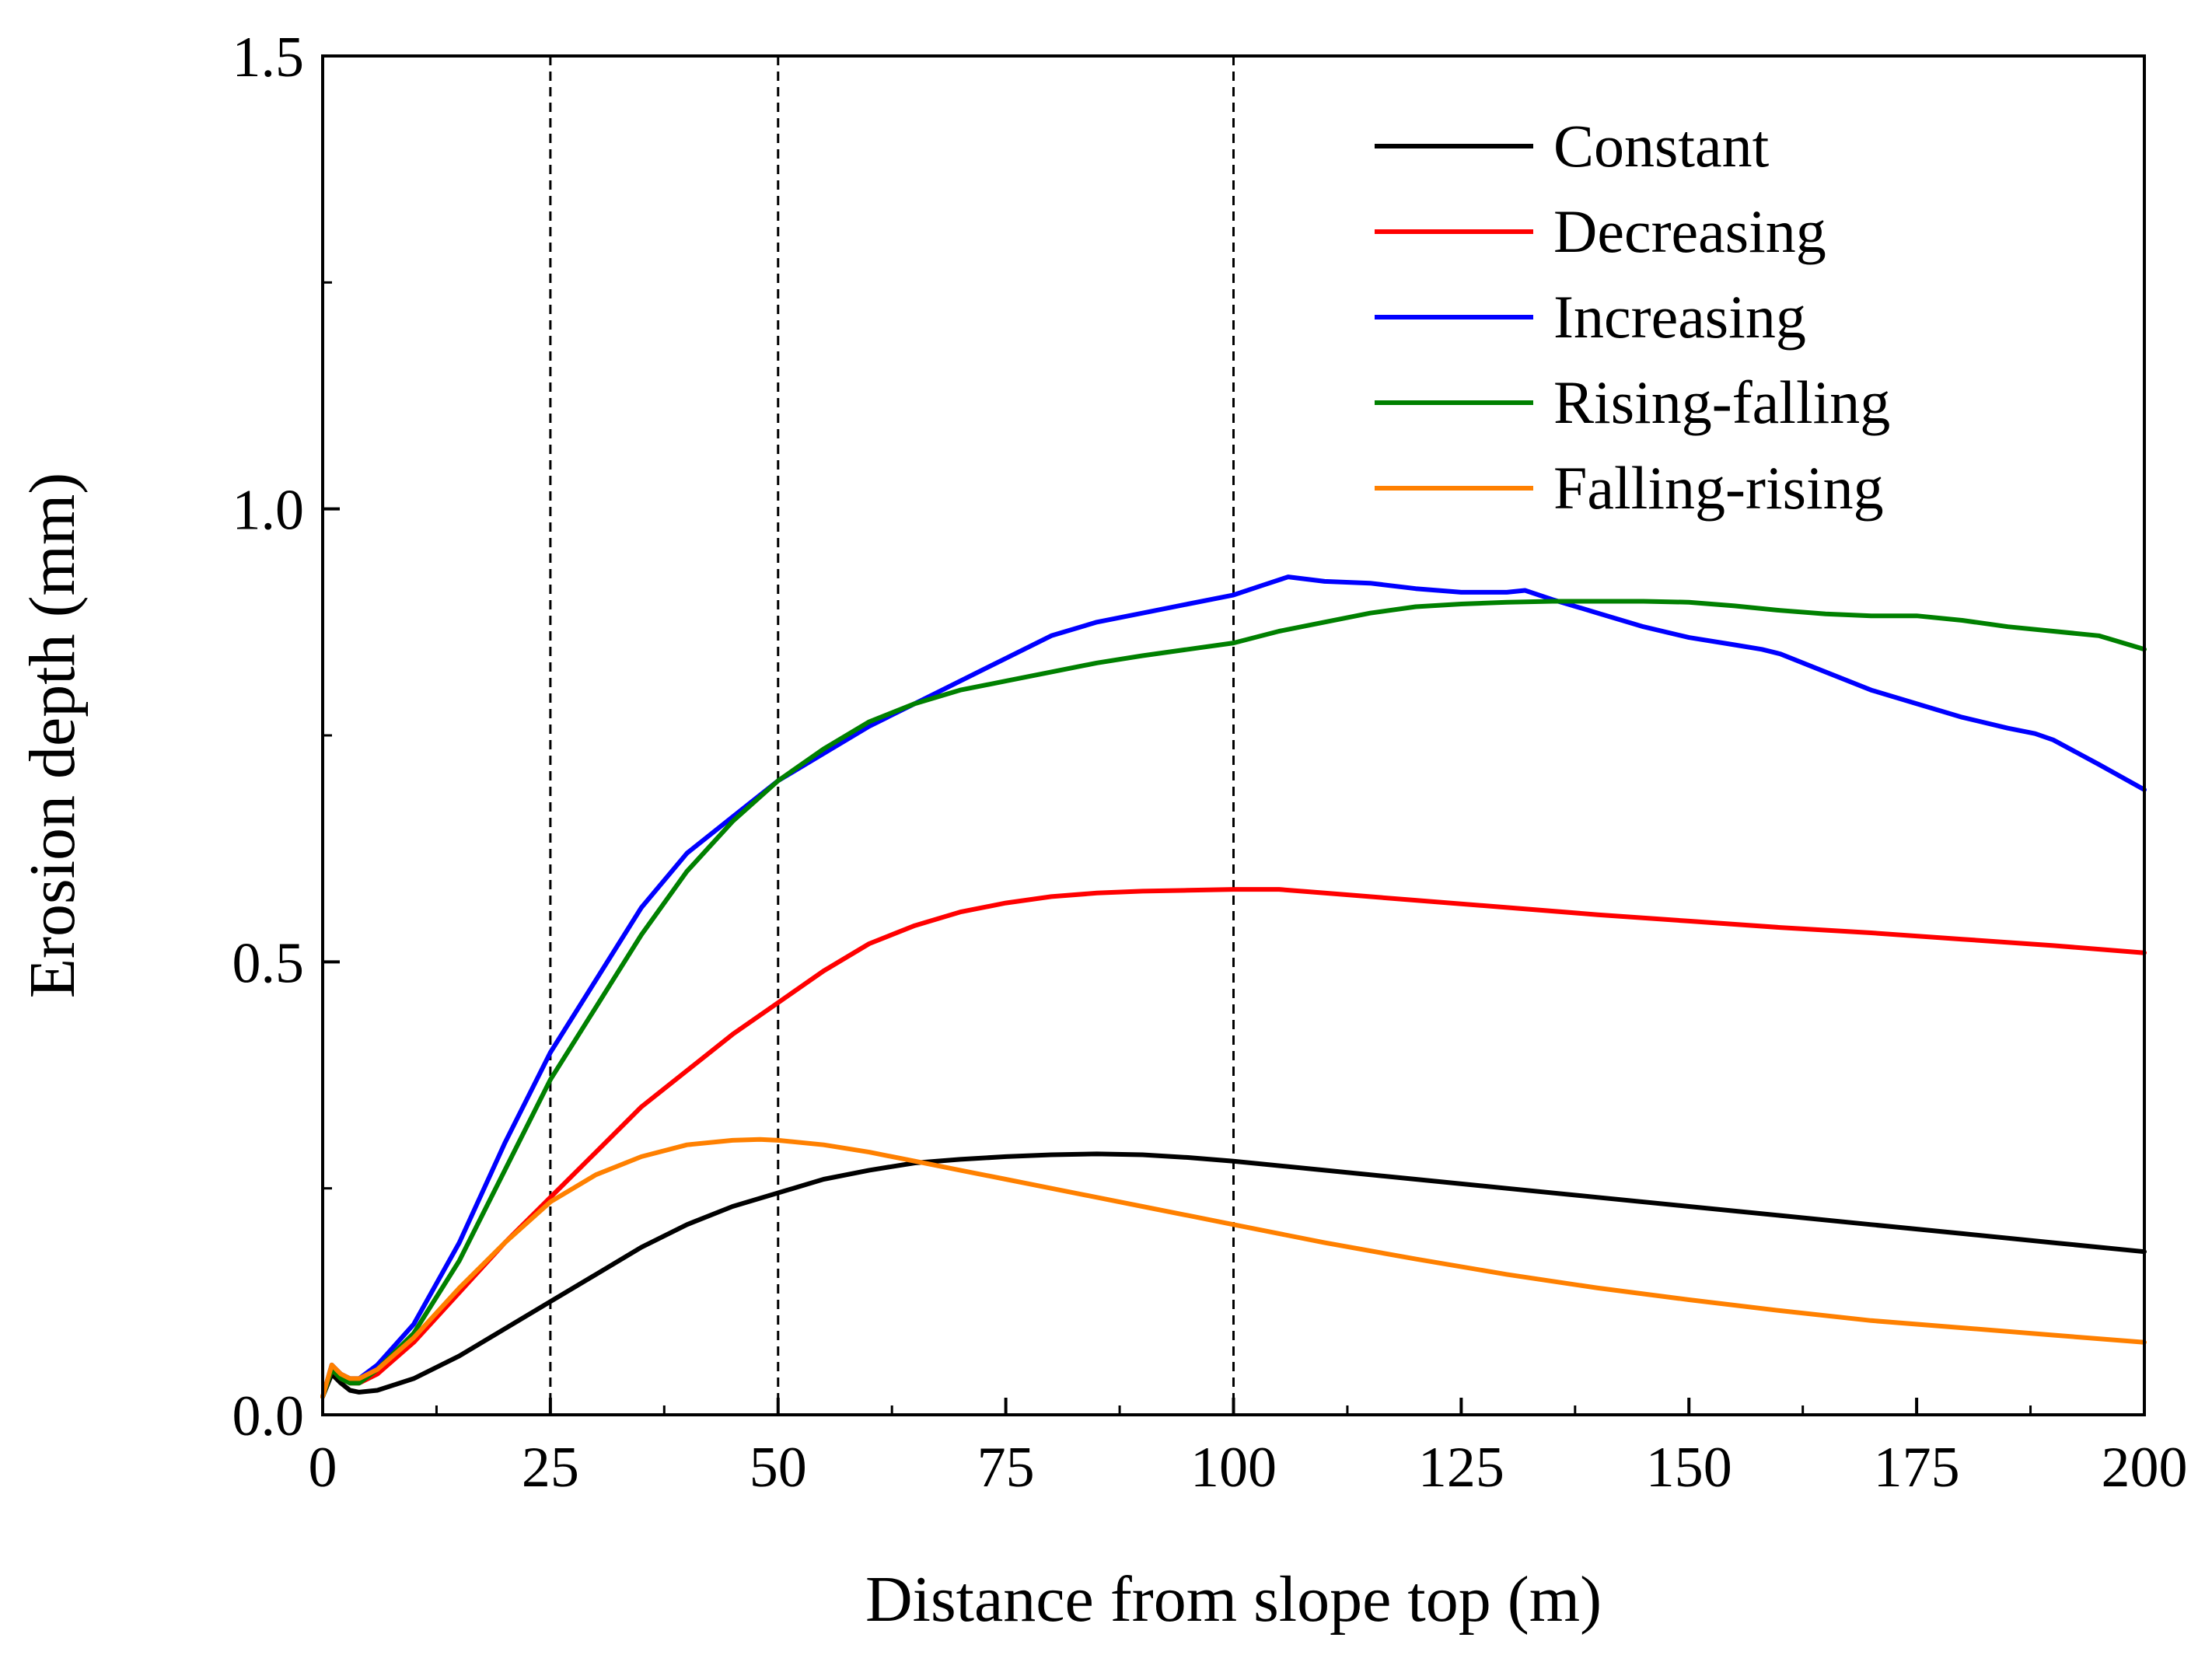  I want to click on series-line-falling-rising, so click(1233, 1268).